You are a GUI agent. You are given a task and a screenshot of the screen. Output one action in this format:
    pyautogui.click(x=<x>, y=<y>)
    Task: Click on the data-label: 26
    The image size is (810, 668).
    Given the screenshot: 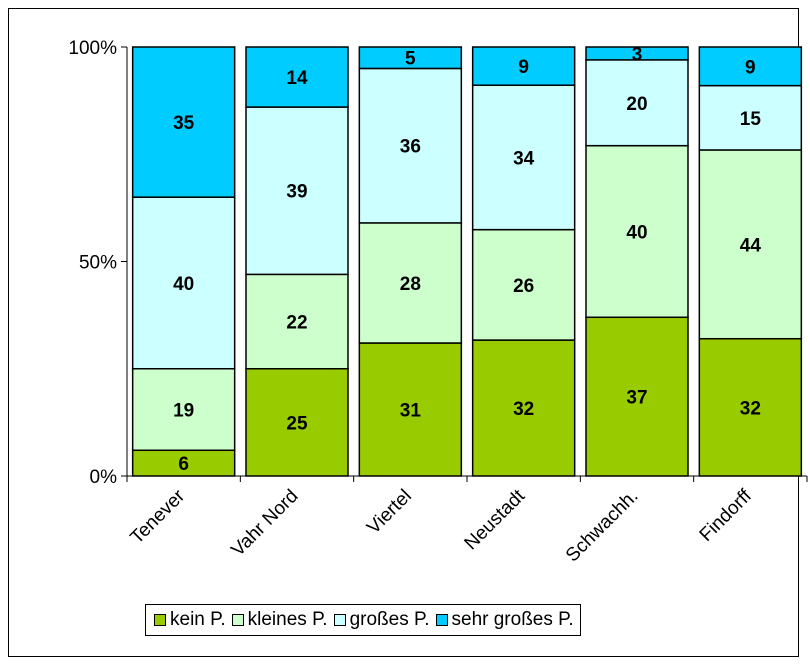 What is the action you would take?
    pyautogui.click(x=523, y=286)
    